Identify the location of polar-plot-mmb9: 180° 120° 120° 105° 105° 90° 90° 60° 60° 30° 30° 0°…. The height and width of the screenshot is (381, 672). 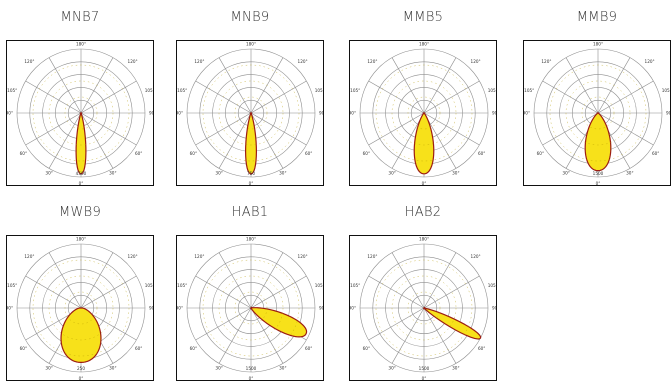
(597, 113).